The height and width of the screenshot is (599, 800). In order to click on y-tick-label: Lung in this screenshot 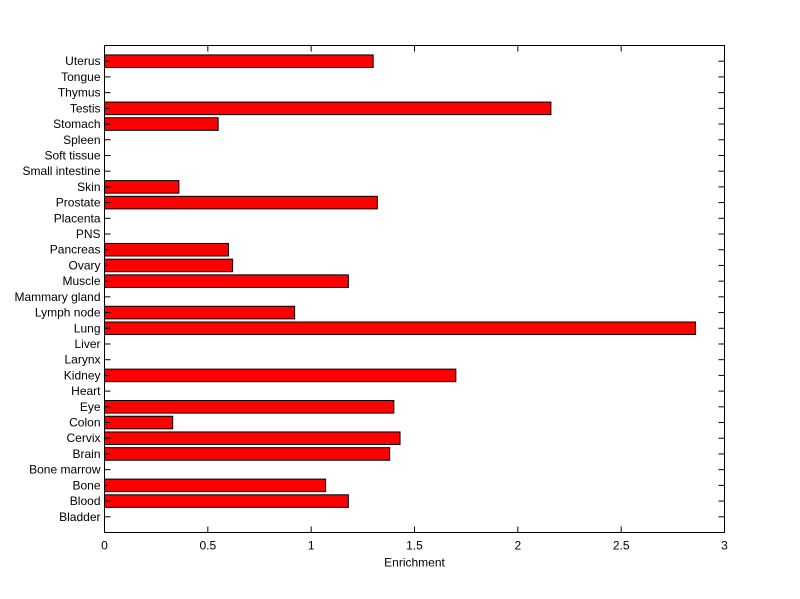, I will do `click(87, 328)`.